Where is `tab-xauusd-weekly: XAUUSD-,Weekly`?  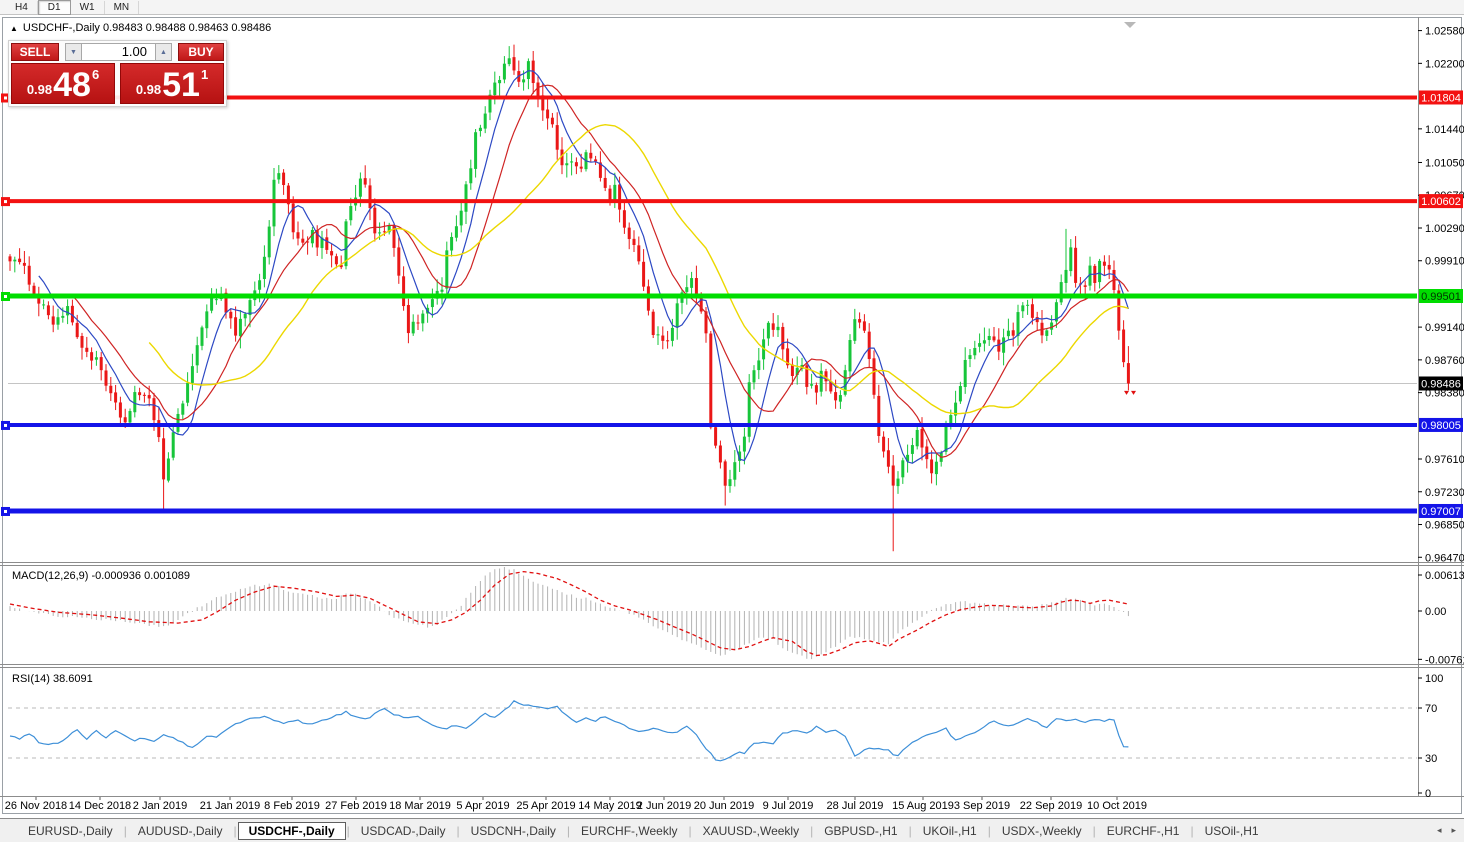
tab-xauusd-weekly: XAUUSD-,Weekly is located at coordinates (751, 830).